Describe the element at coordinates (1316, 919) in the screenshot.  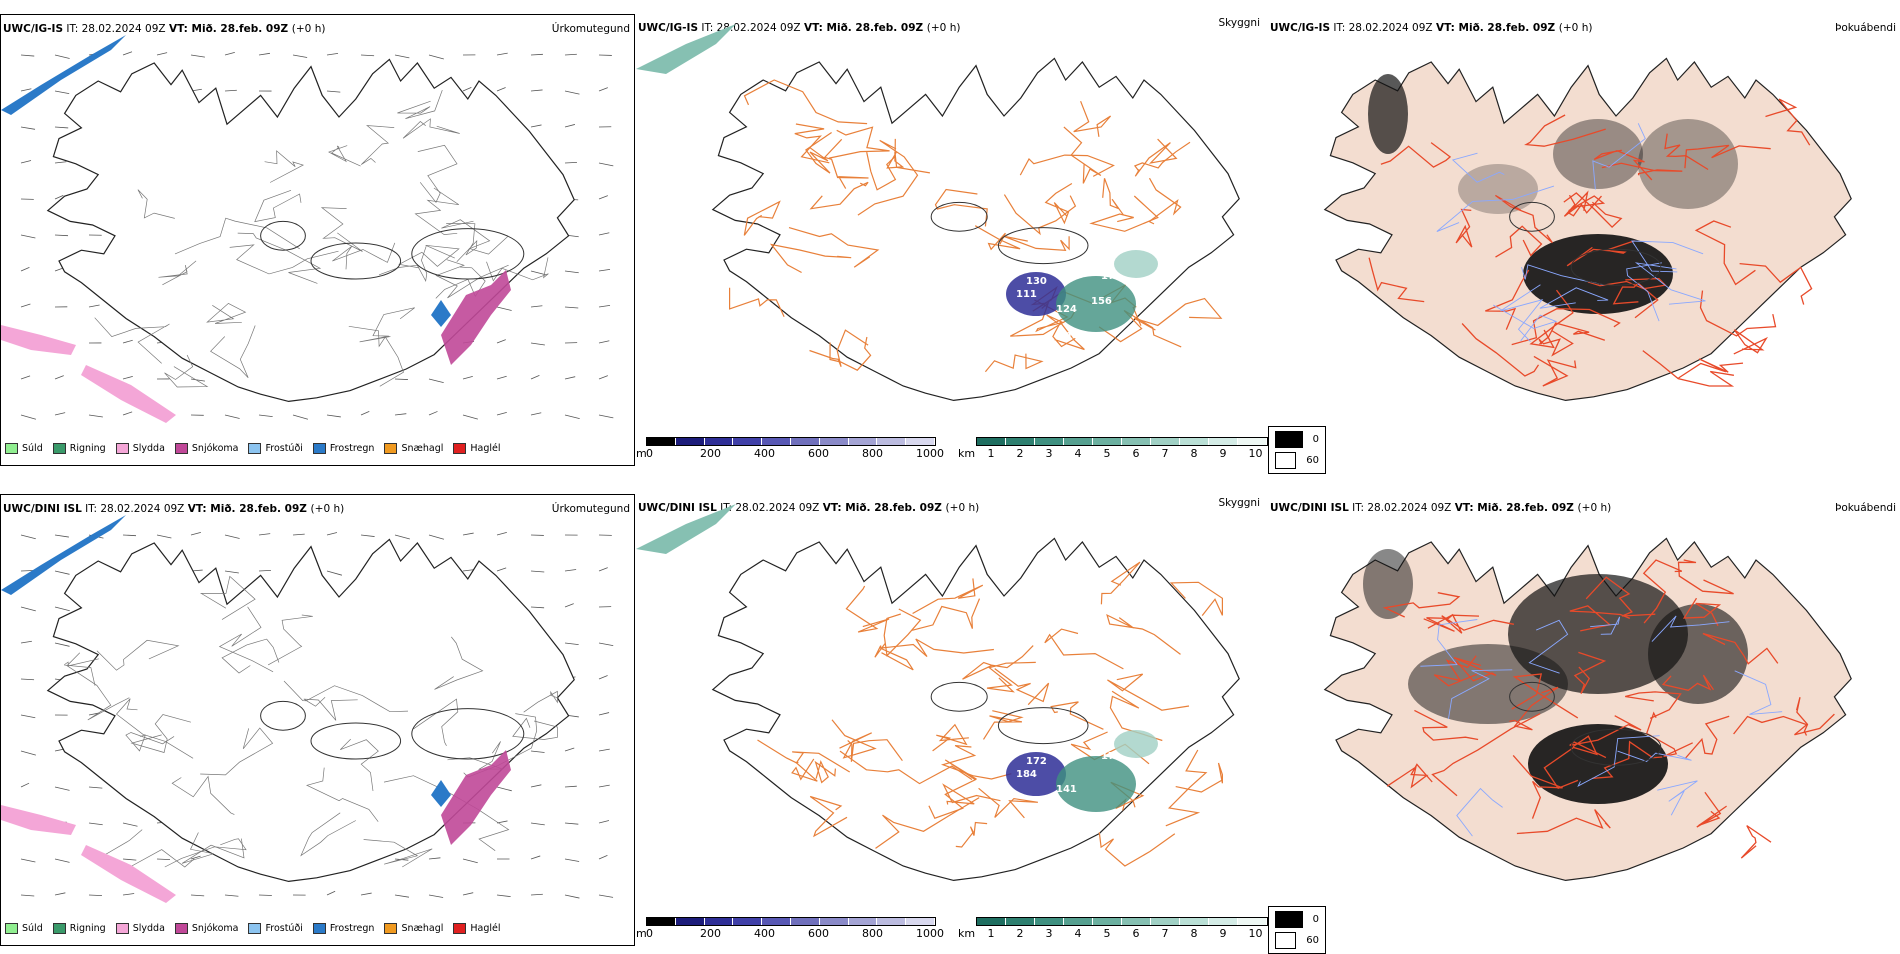
I see `fog-legend-label: 0` at that location.